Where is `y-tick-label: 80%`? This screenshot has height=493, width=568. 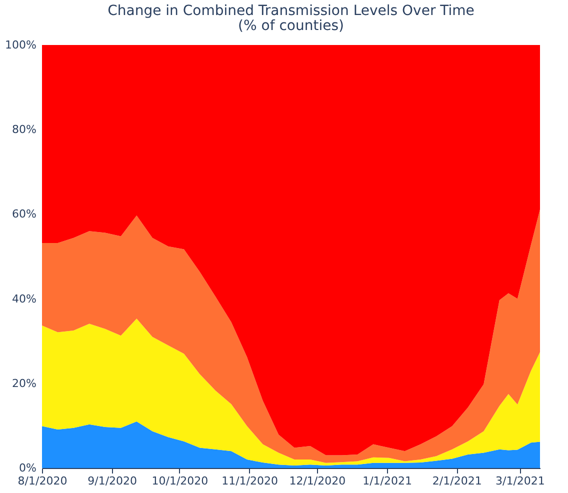 y-tick-label: 80% is located at coordinates (24, 129).